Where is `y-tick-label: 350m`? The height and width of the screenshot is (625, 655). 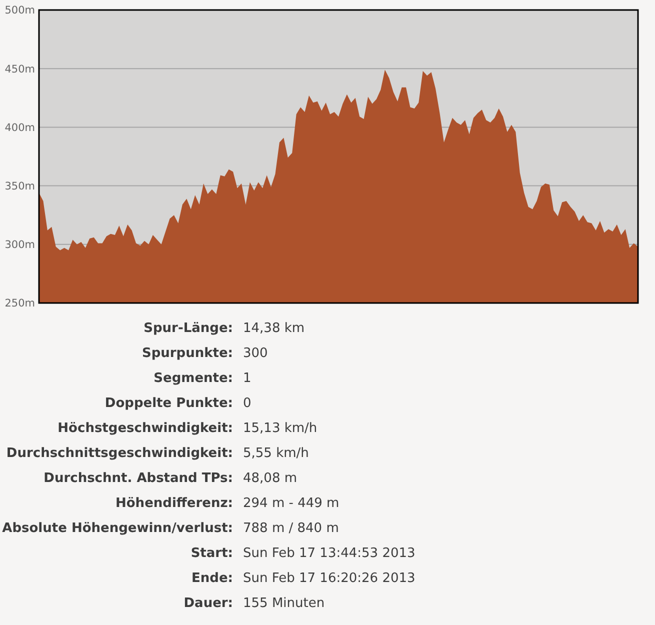 y-tick-label: 350m is located at coordinates (19, 186).